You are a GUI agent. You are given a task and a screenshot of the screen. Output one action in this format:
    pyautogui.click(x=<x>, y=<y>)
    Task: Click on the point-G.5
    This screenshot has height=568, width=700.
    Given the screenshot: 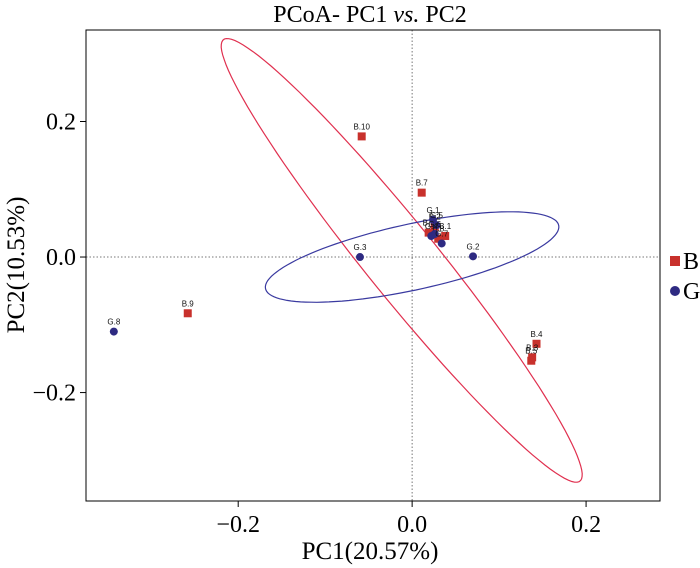 What is the action you would take?
    pyautogui.click(x=436, y=225)
    